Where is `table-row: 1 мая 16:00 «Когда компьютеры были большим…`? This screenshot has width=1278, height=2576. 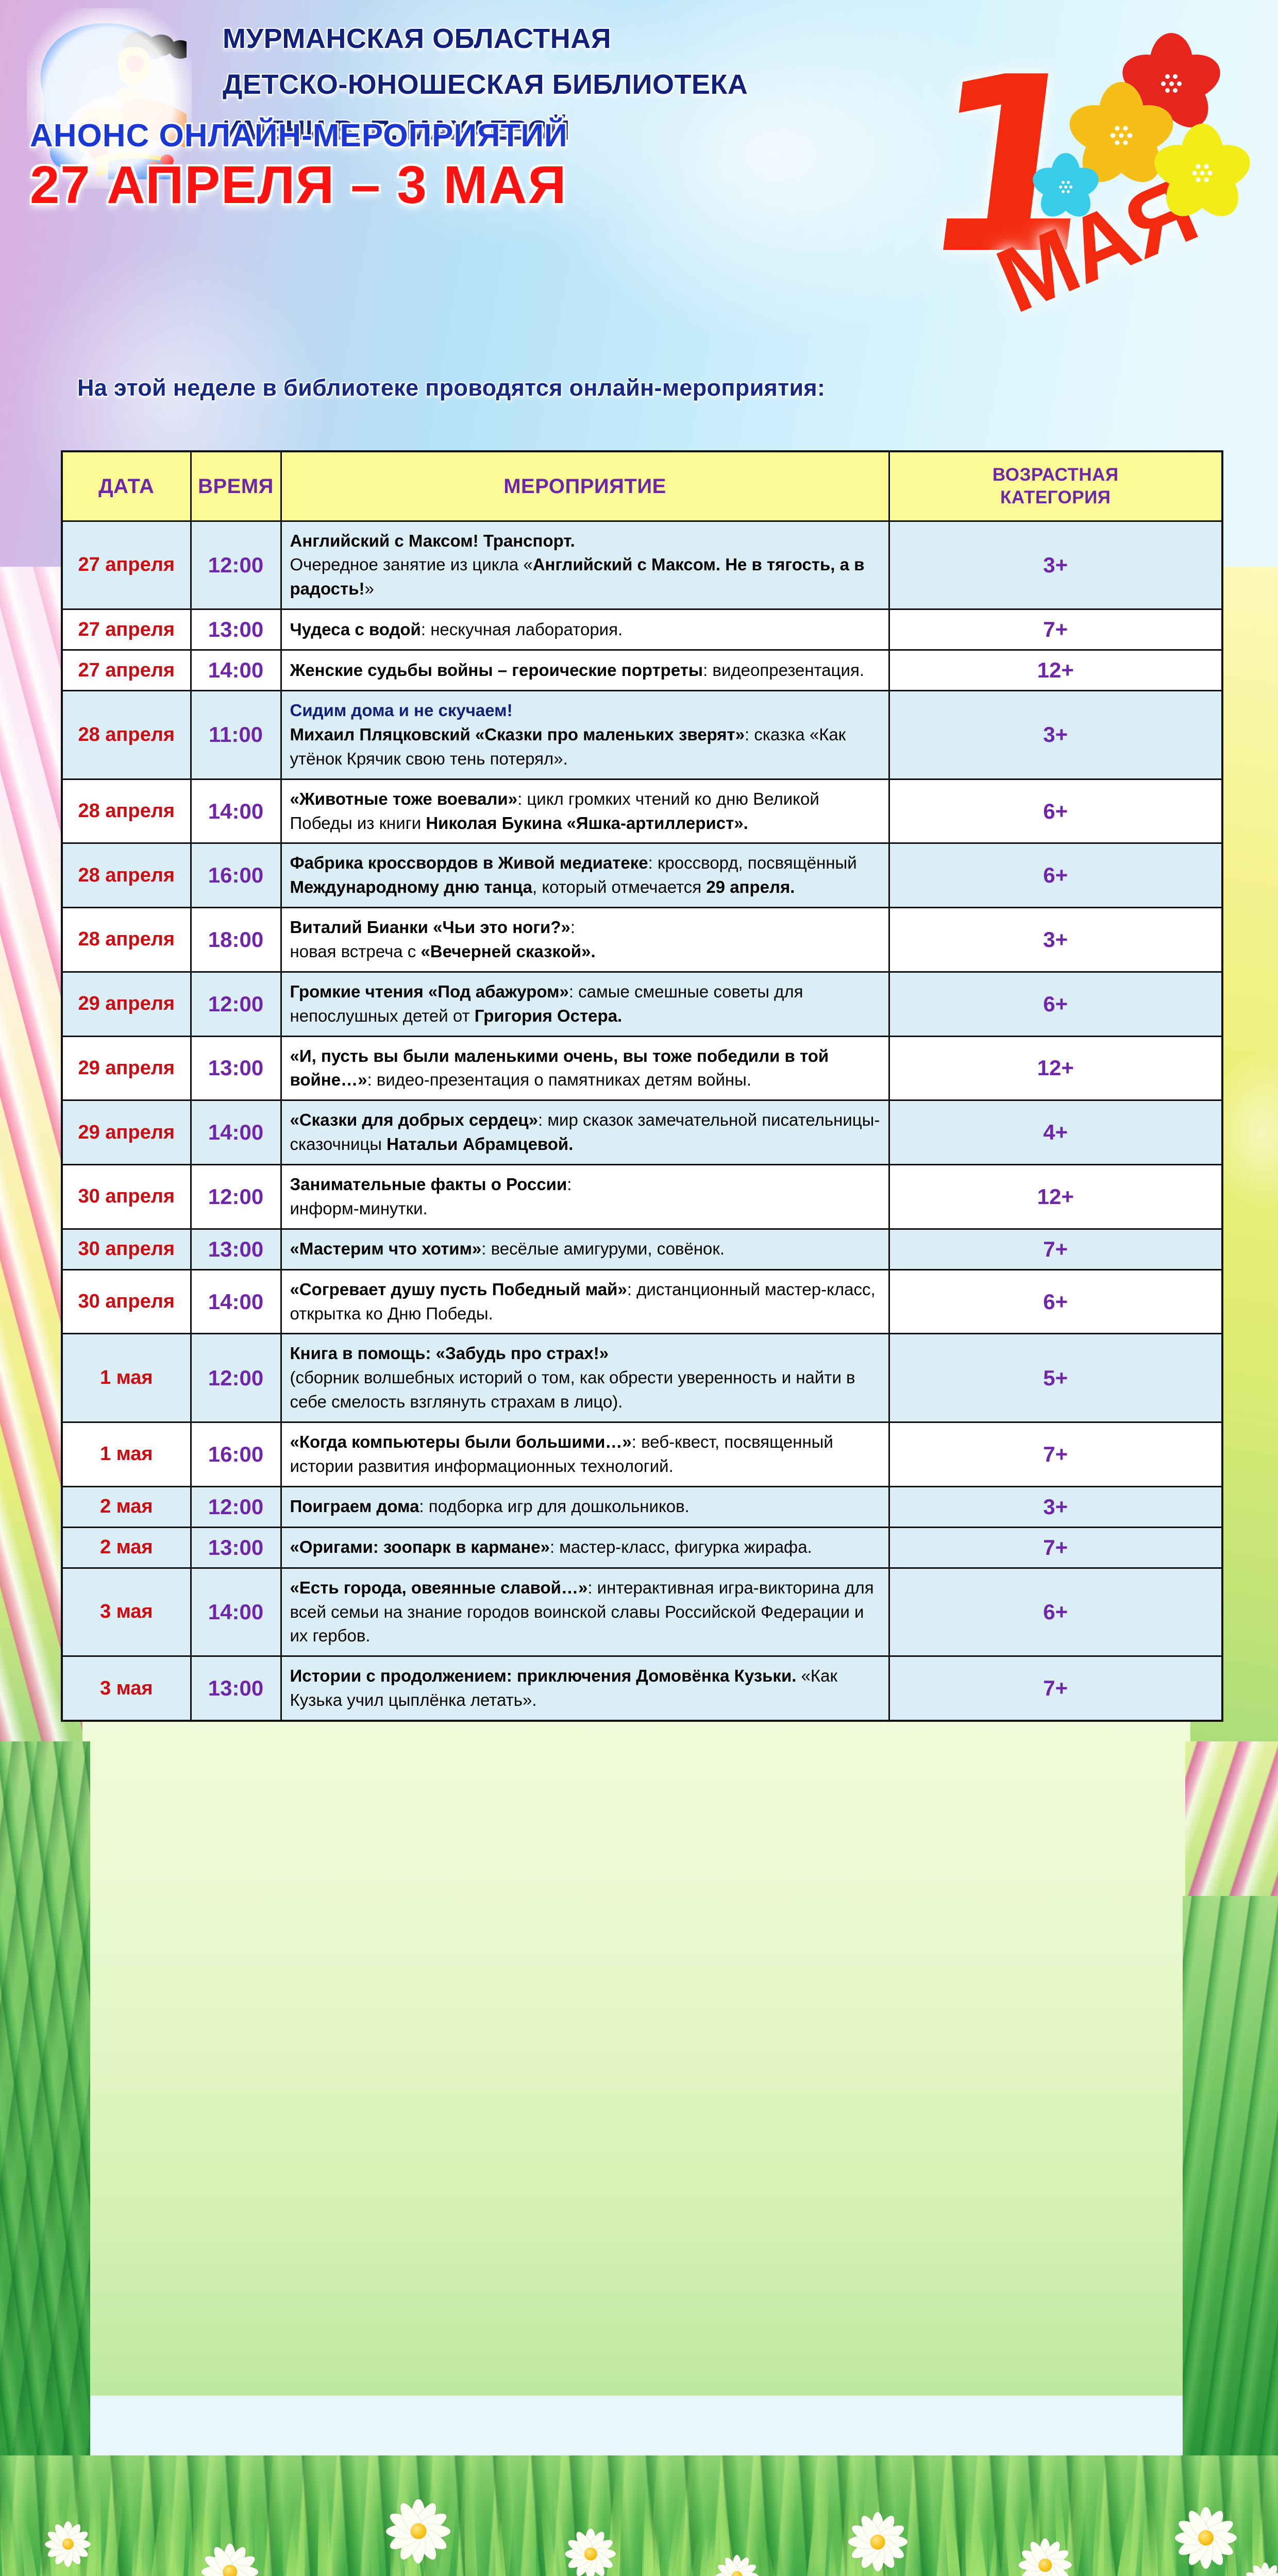 table-row: 1 мая 16:00 «Когда компьютеры были большим… is located at coordinates (642, 1454).